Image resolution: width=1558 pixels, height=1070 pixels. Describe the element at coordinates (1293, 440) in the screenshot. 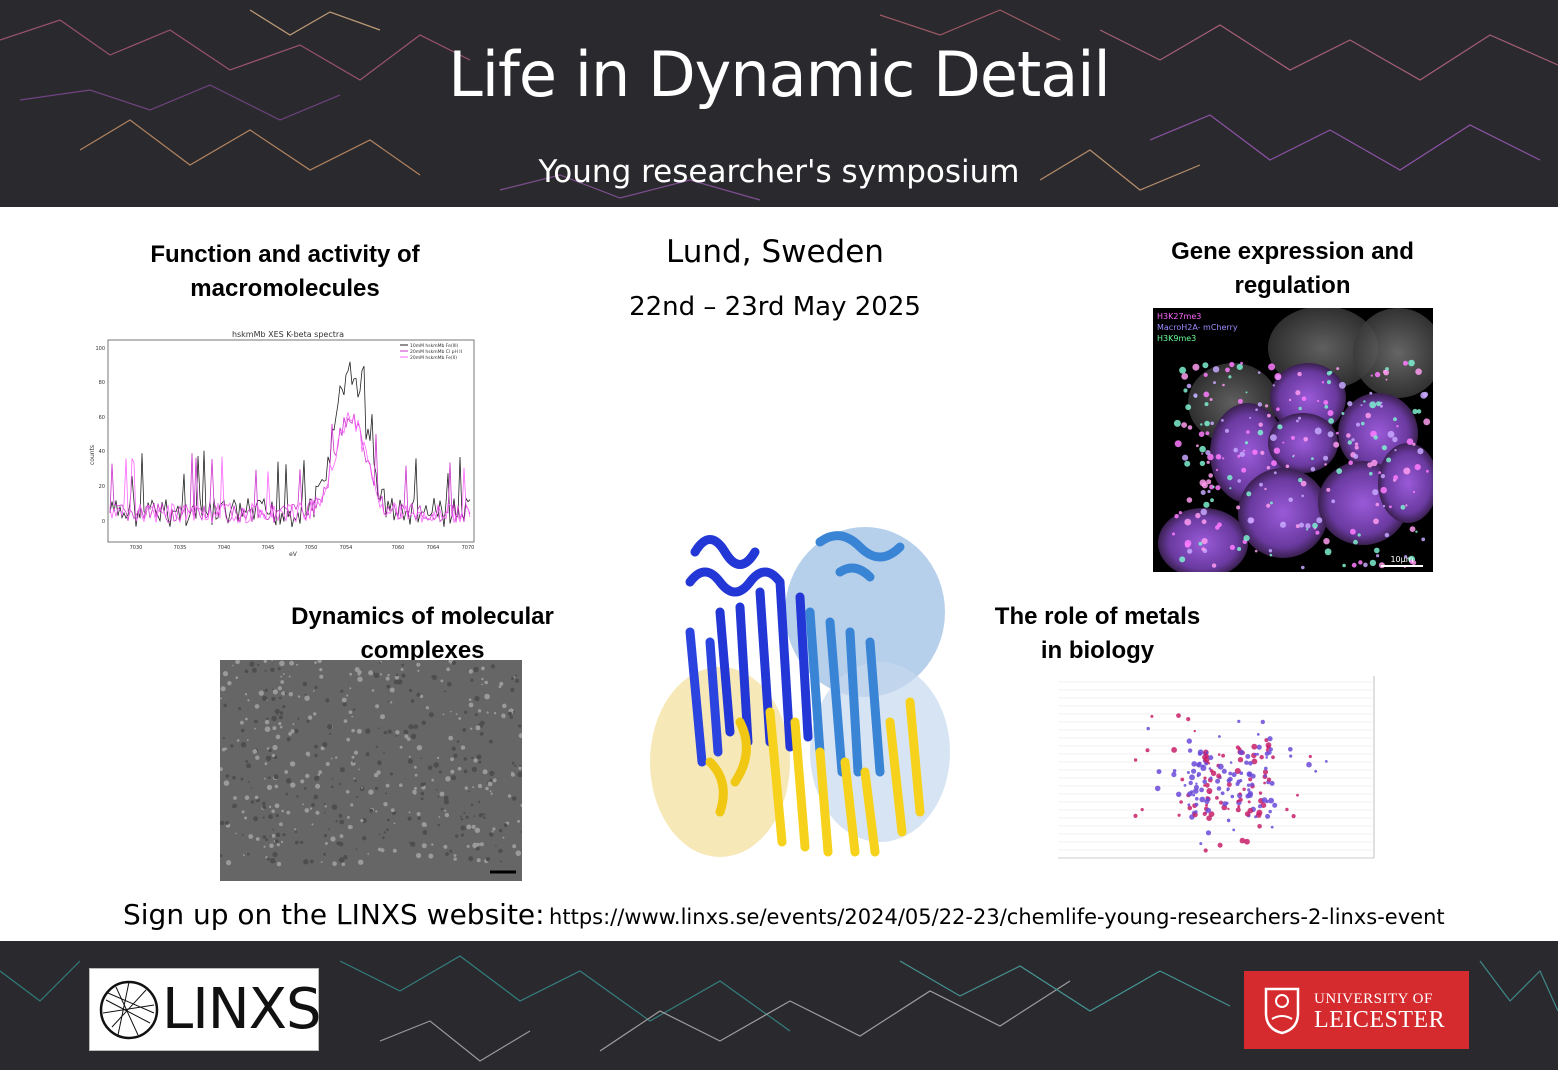

I see `nuclei-microscopy-image: H3K27me3 MacroH2A- mCherry H3K9me3 10µm` at that location.